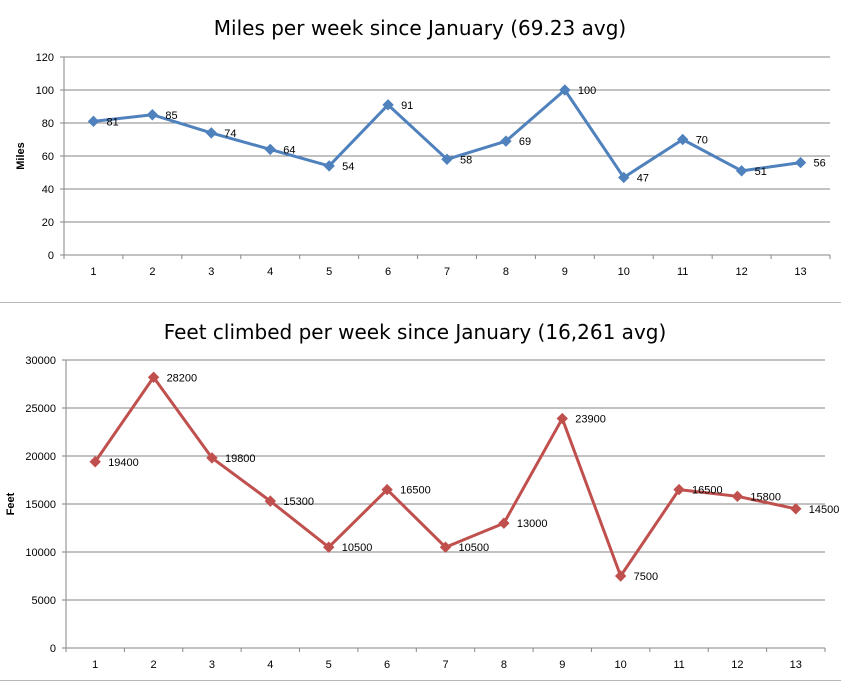 This screenshot has width=841, height=682. What do you see at coordinates (171, 116) in the screenshot?
I see `data-label: 85` at bounding box center [171, 116].